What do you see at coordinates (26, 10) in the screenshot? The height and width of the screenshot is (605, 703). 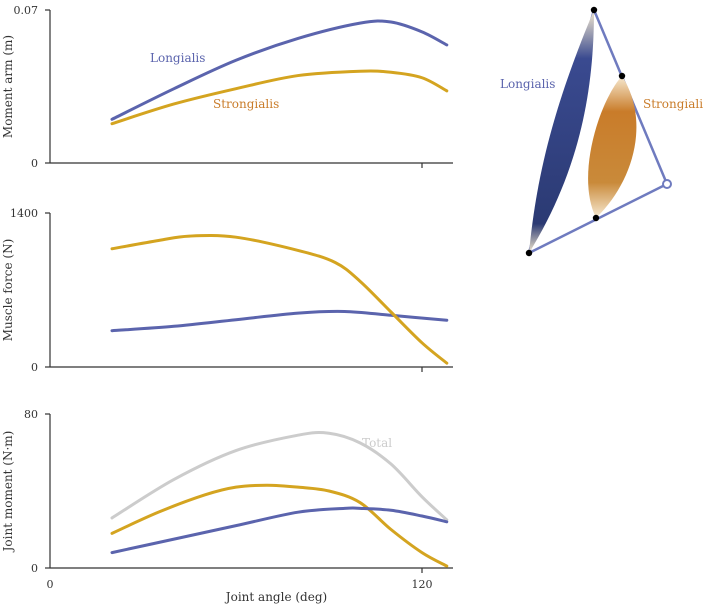 I see `y-tick-label: 0.07` at bounding box center [26, 10].